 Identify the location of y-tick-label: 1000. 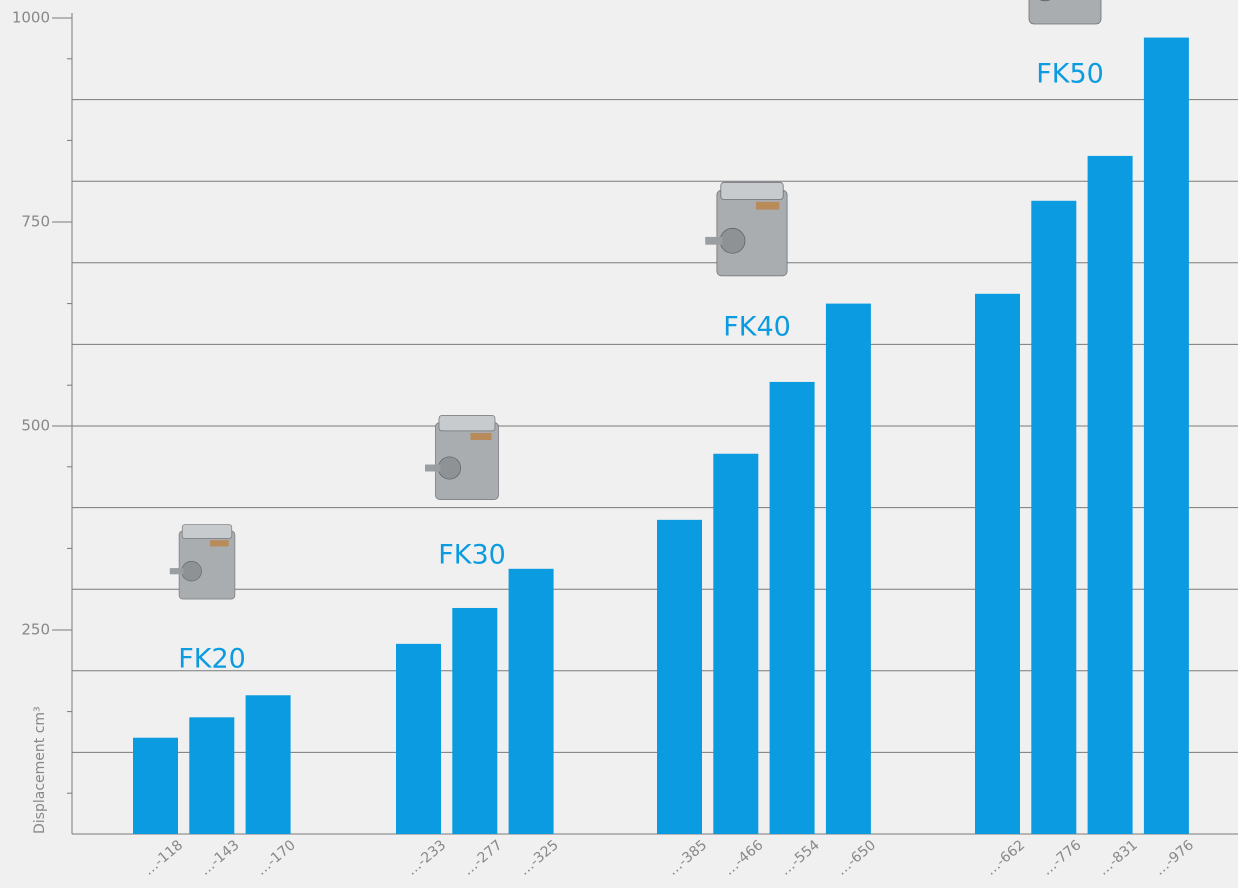
(31, 18).